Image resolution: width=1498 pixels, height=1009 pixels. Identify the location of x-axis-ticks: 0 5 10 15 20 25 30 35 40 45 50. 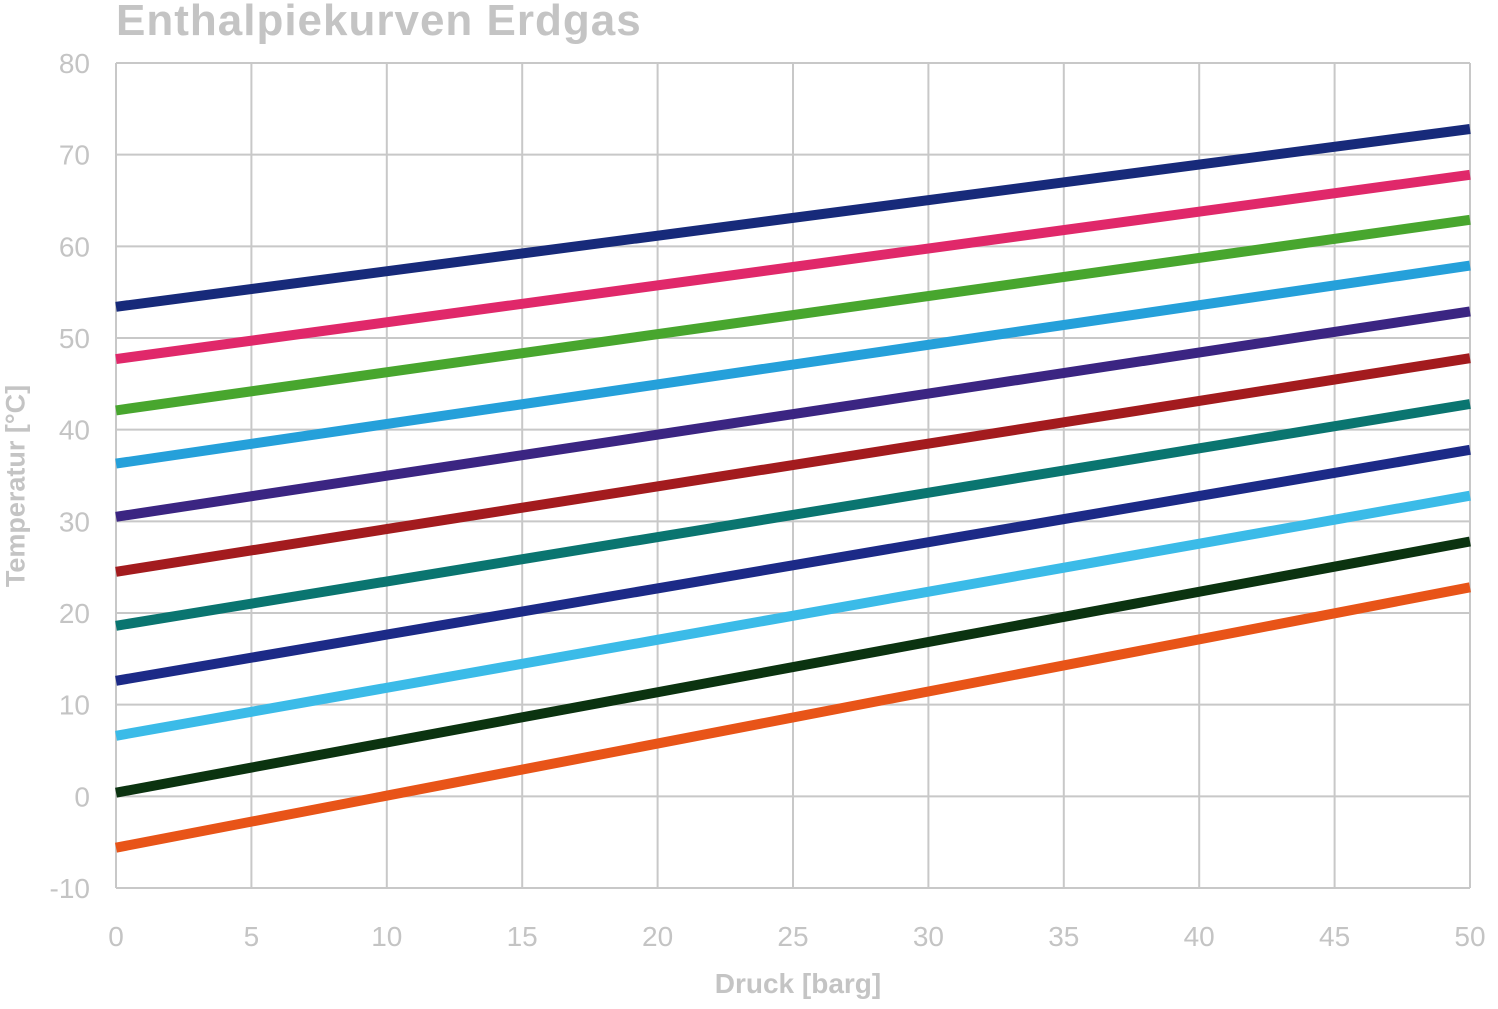
(796, 936).